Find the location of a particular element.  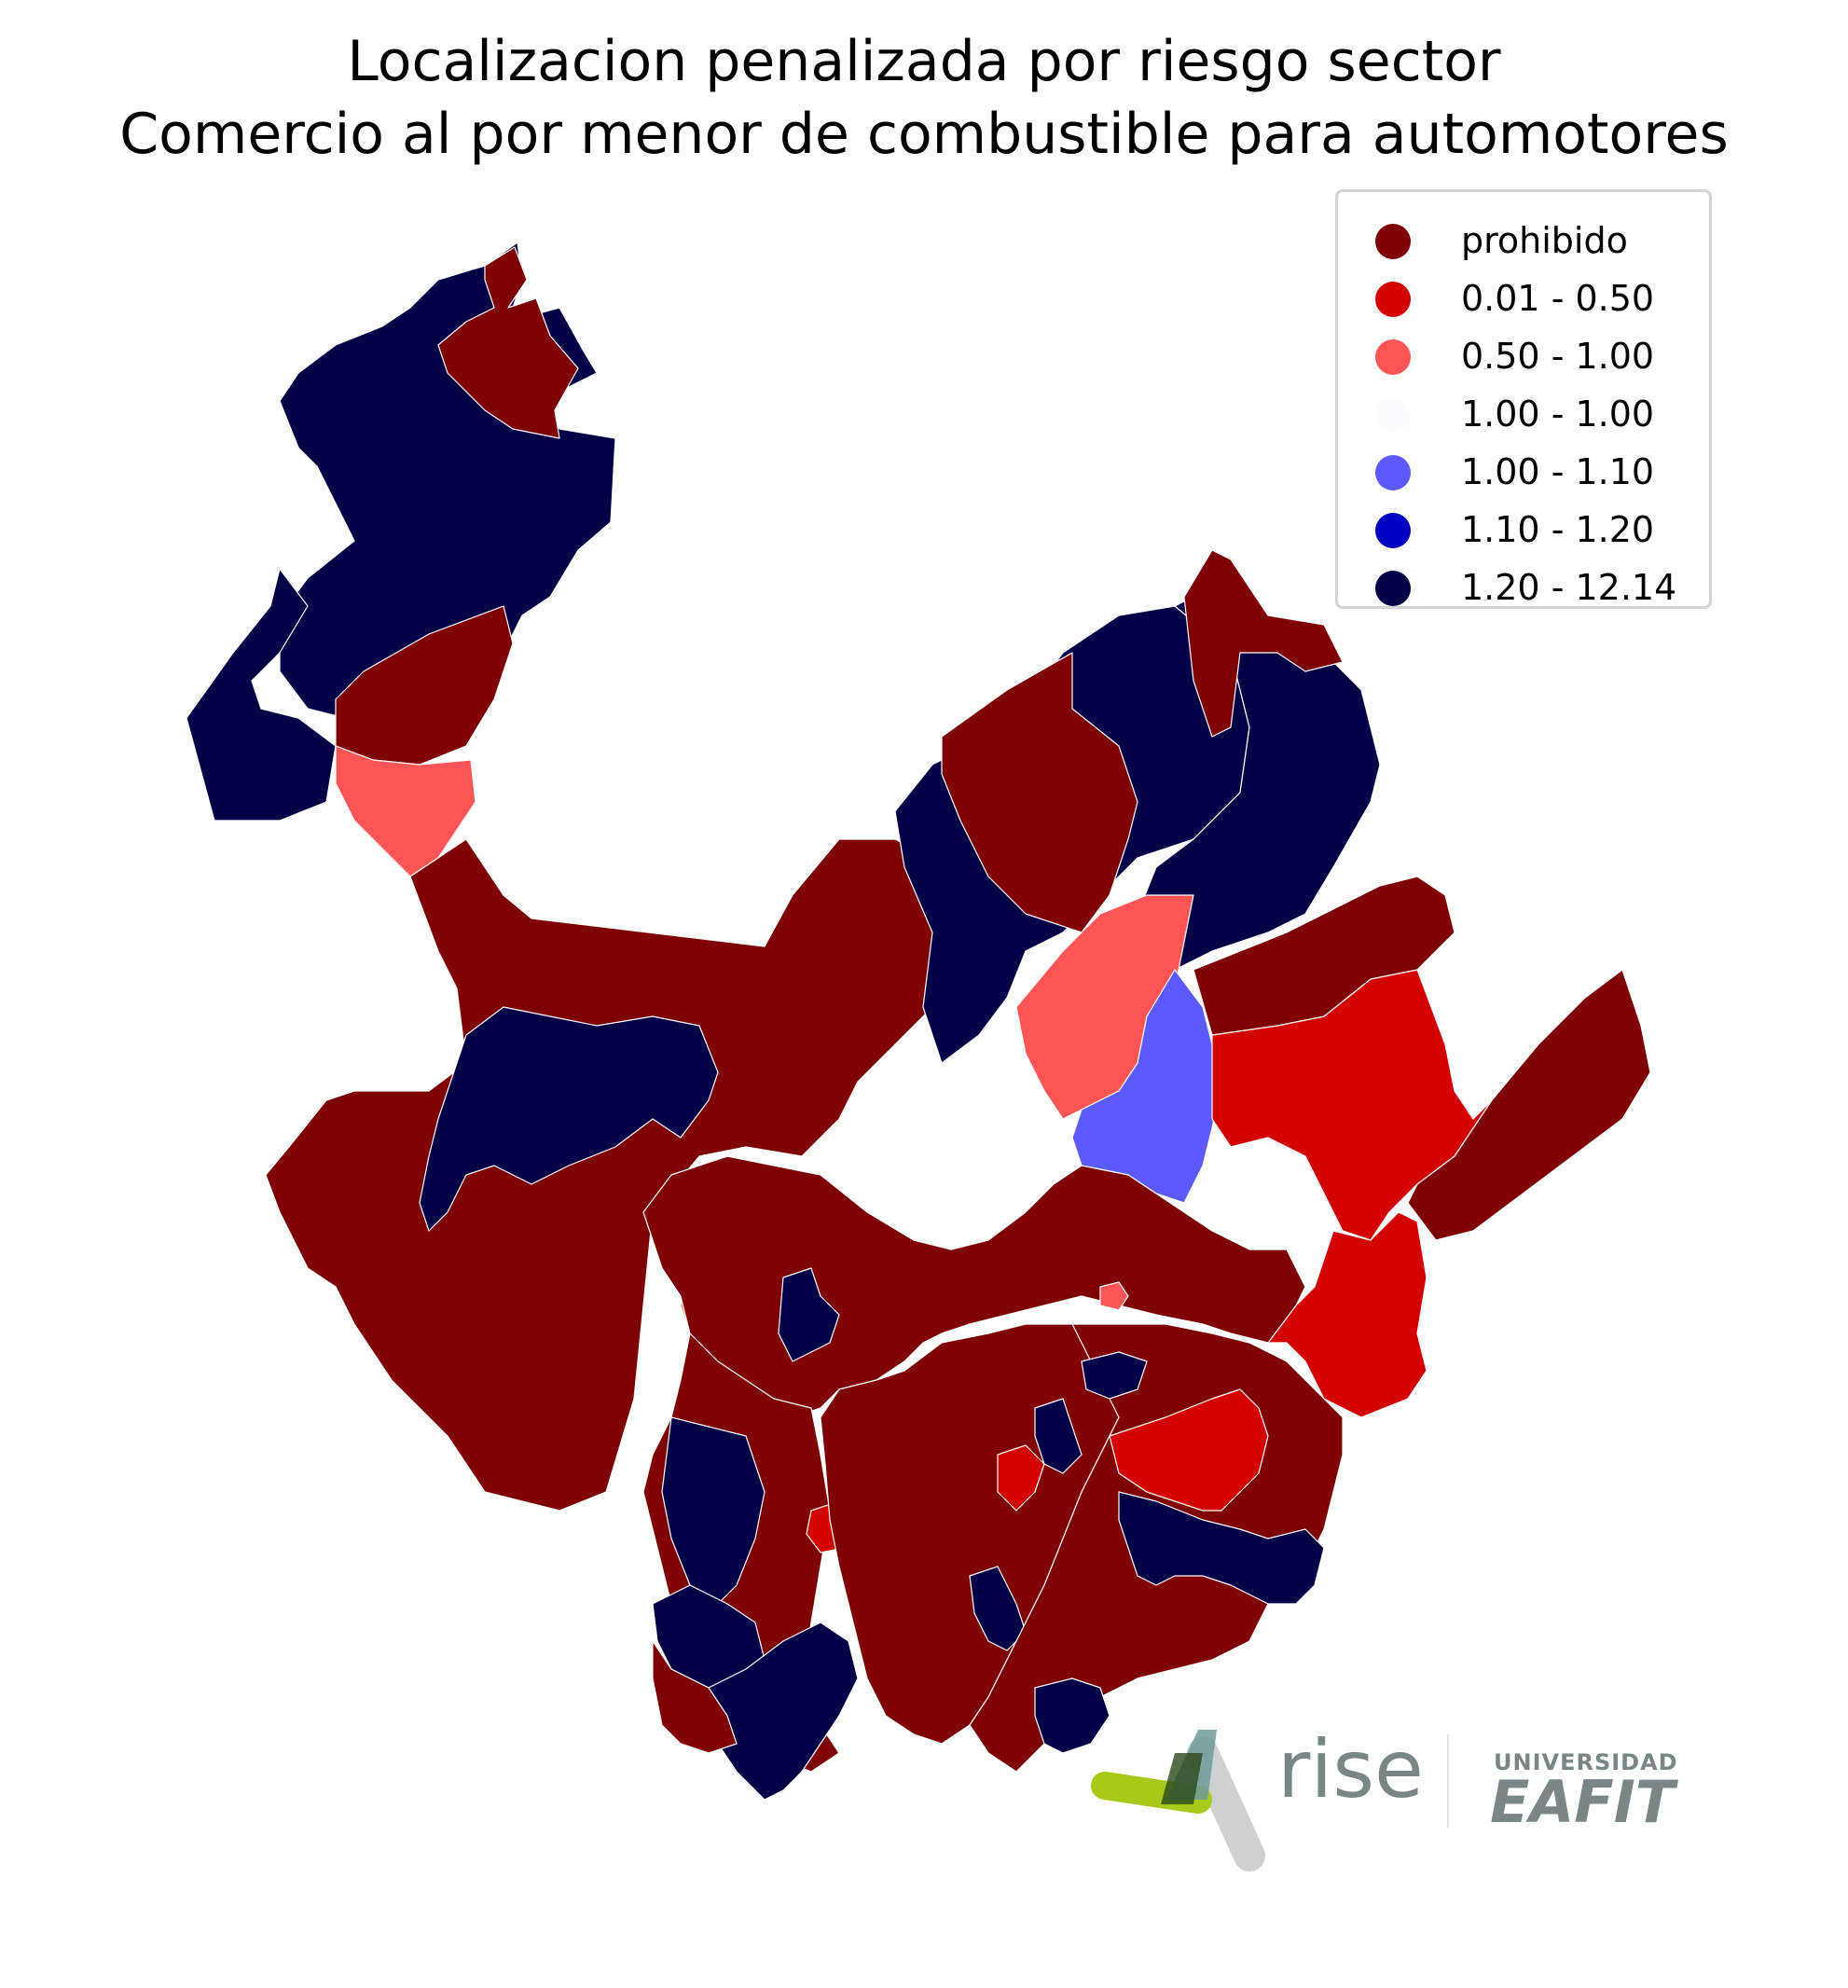

legend-label: 0.01 - 0.50 is located at coordinates (1558, 298).